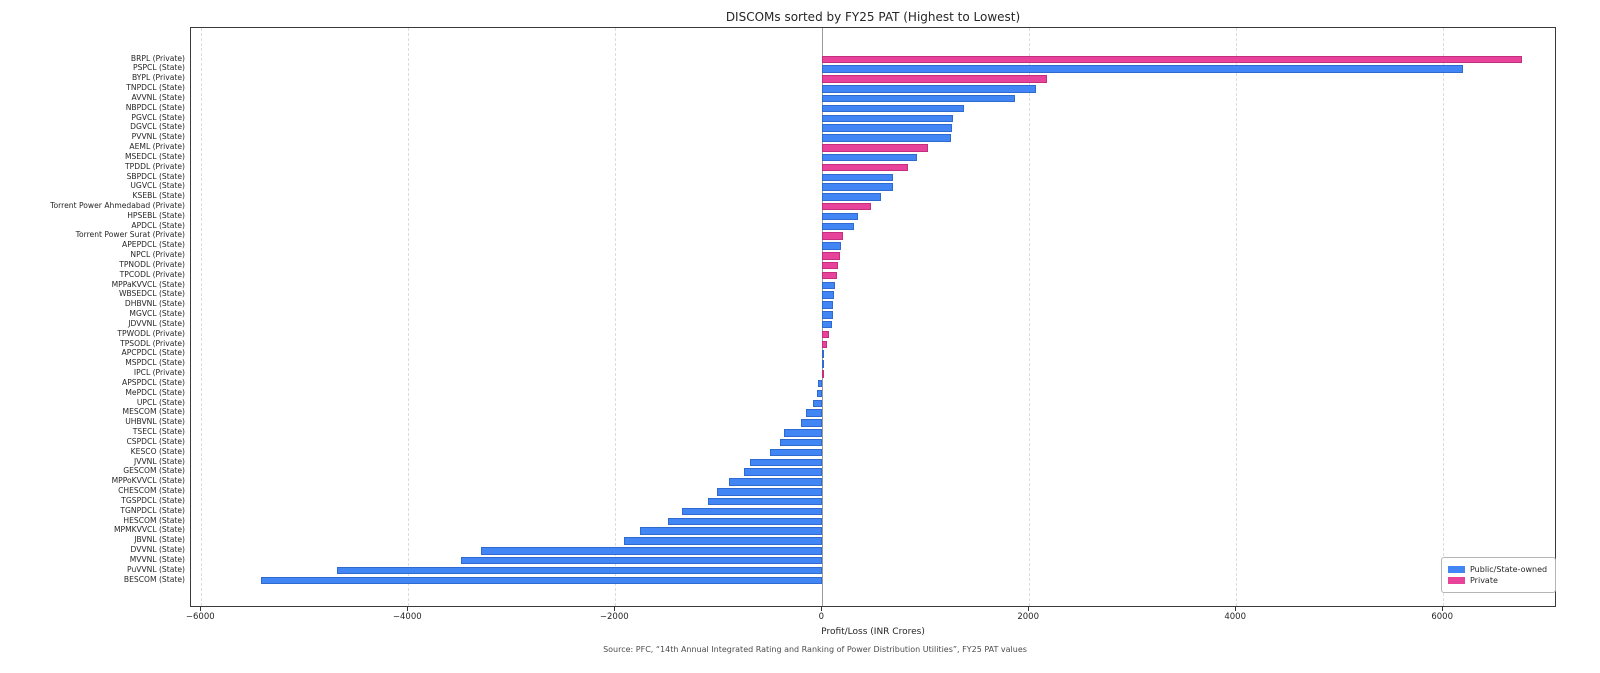 Image resolution: width=1600 pixels, height=673 pixels. What do you see at coordinates (154, 579) in the screenshot?
I see `y-axis-label: BESCOM (State)` at bounding box center [154, 579].